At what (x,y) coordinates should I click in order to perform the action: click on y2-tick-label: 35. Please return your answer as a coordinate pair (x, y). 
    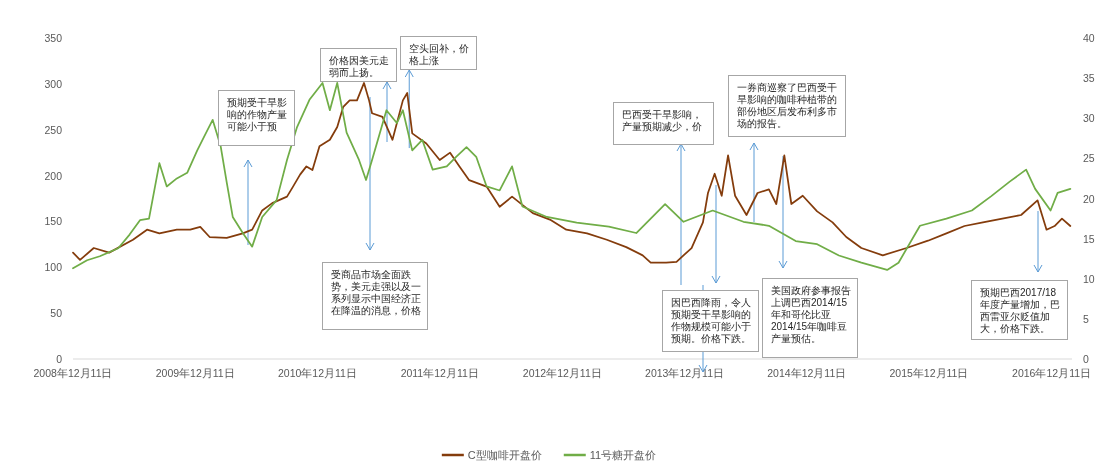
    Looking at the image, I should click on (1089, 78).